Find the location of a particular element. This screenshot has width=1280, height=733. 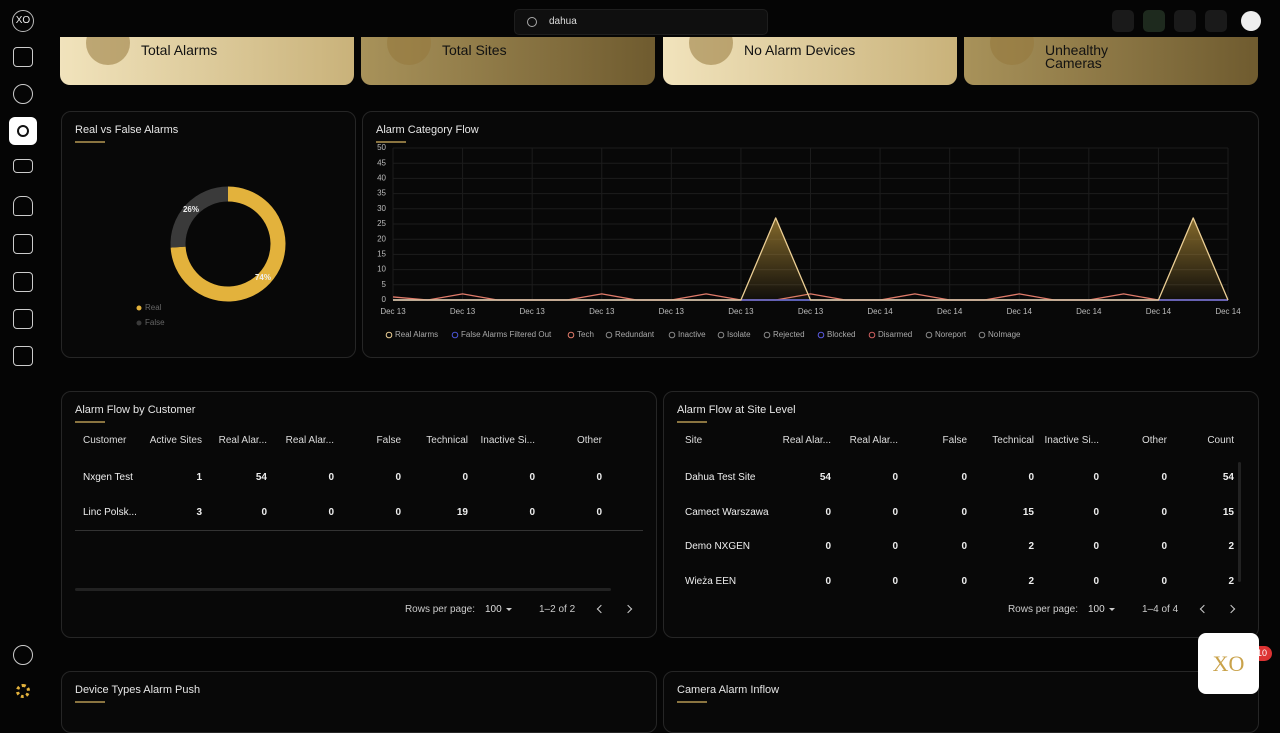

help-icon is located at coordinates (23, 655).